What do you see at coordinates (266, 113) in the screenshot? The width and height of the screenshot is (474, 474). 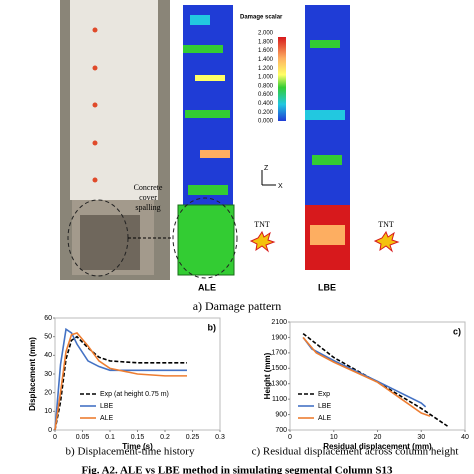 I see `colorbar-label: 0.200` at bounding box center [266, 113].